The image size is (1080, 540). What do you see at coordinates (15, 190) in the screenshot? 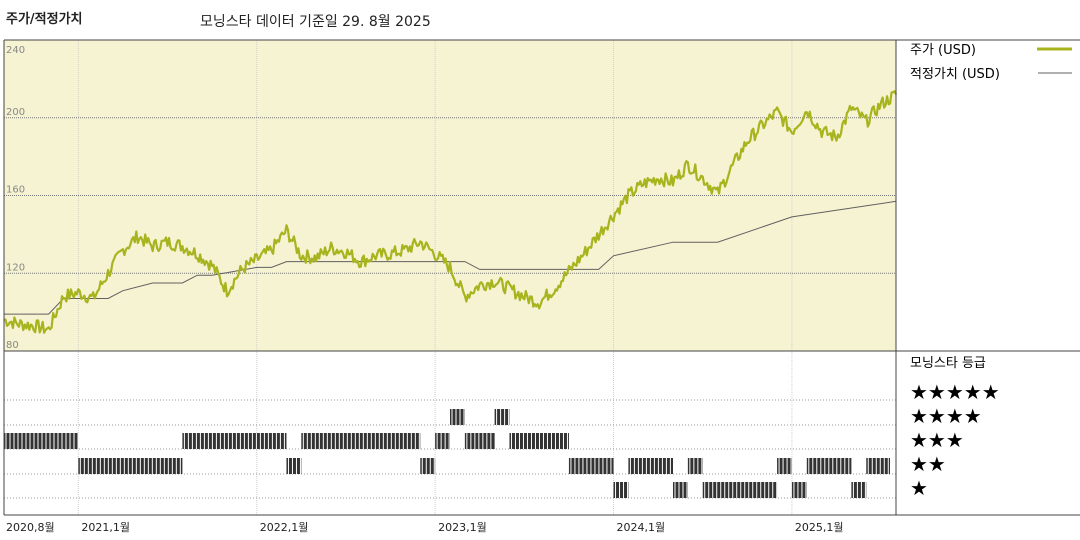
I see `y-tick-label: 160` at bounding box center [15, 190].